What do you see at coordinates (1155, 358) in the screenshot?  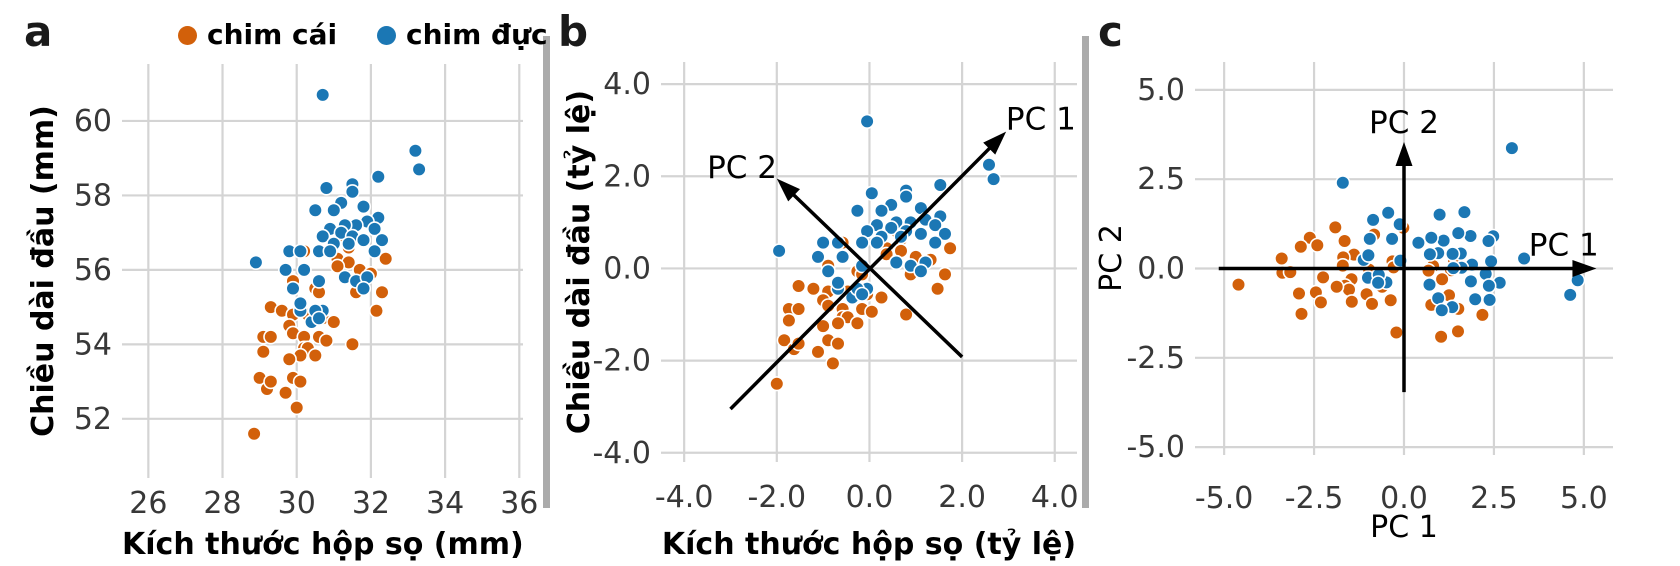 I see `y-tick-label: -2.5` at bounding box center [1155, 358].